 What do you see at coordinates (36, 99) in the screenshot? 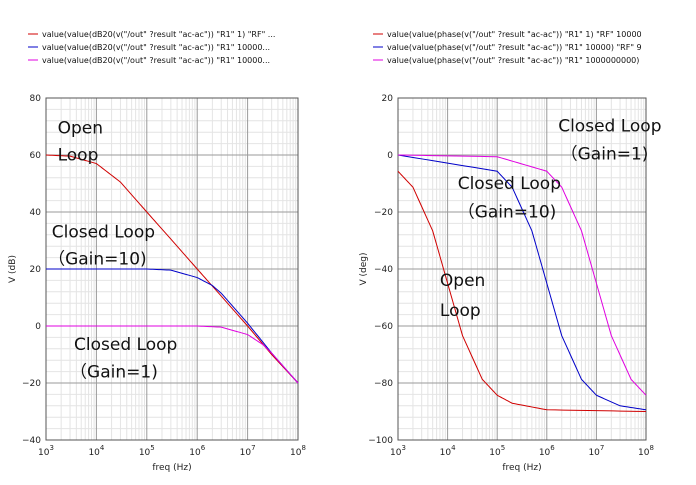
I see `y-tick-label: 80` at bounding box center [36, 99].